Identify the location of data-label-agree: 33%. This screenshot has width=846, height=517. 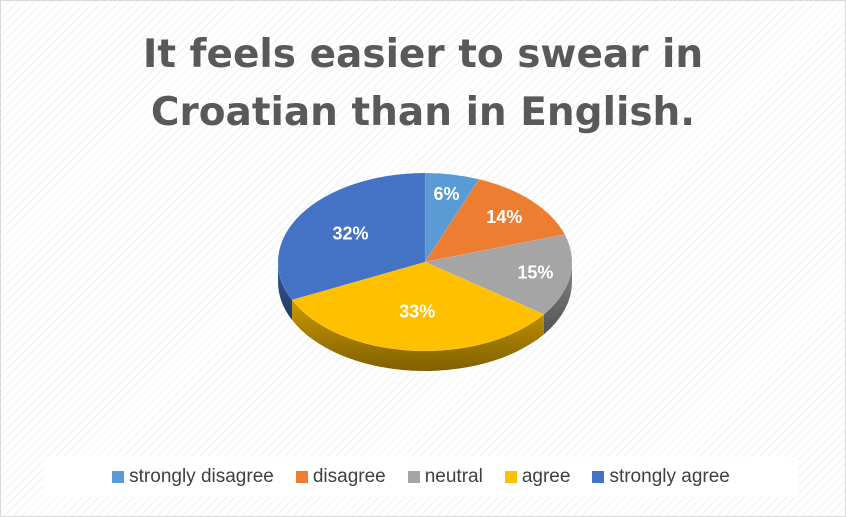
(417, 312).